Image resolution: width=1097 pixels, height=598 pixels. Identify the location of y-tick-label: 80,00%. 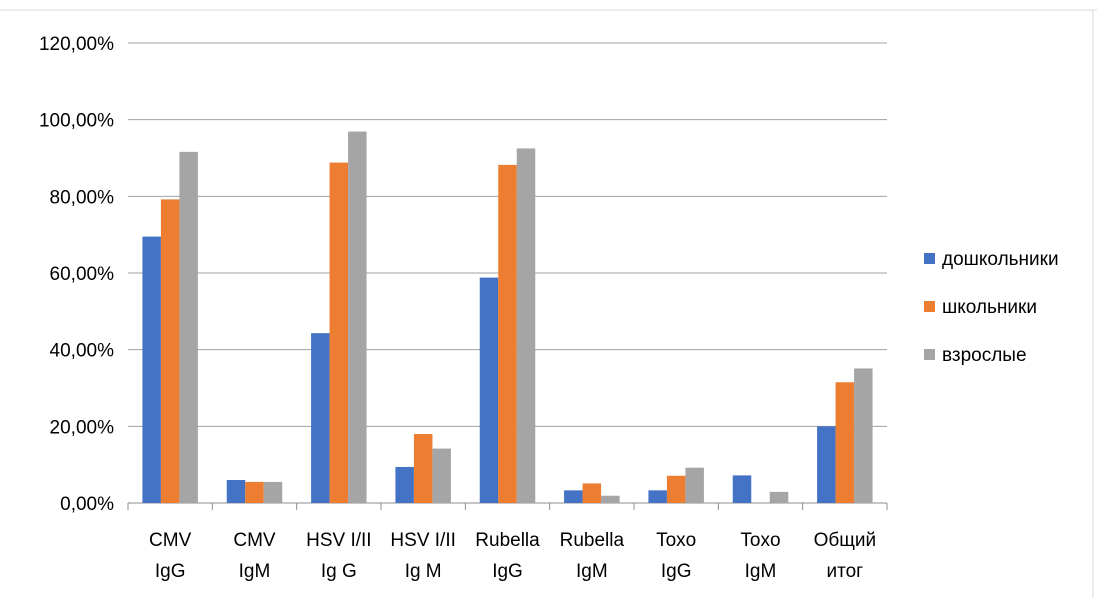
(82, 197).